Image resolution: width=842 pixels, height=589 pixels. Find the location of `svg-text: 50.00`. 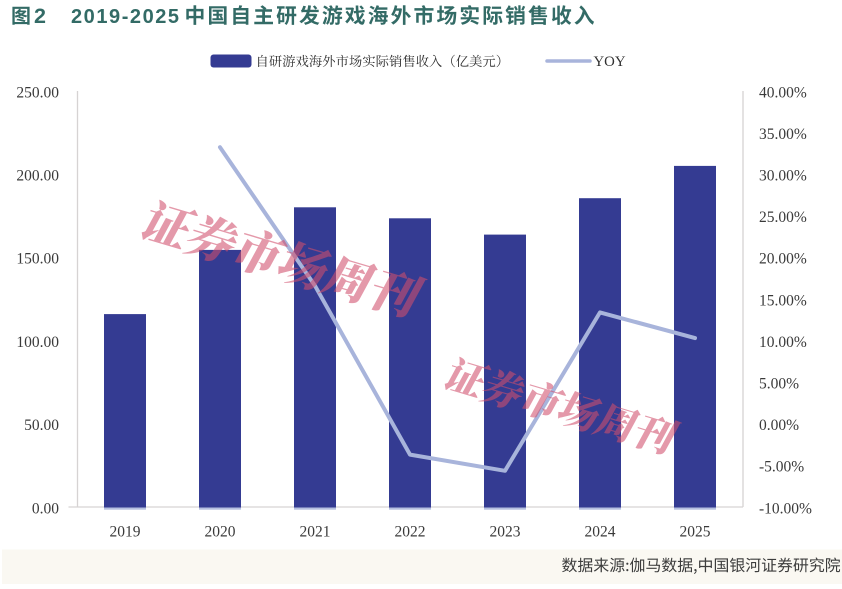

svg-text: 50.00 is located at coordinates (41, 425).